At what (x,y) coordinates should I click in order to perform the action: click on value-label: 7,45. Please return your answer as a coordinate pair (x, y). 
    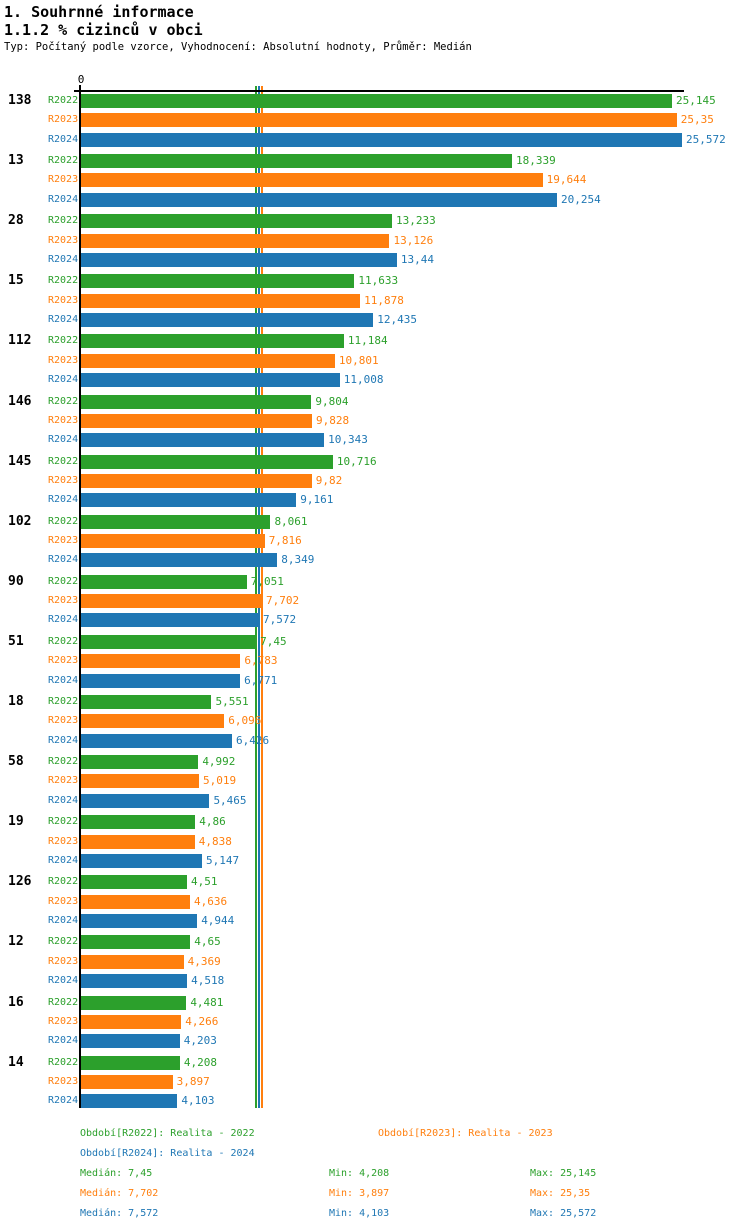
    Looking at the image, I should click on (273, 641).